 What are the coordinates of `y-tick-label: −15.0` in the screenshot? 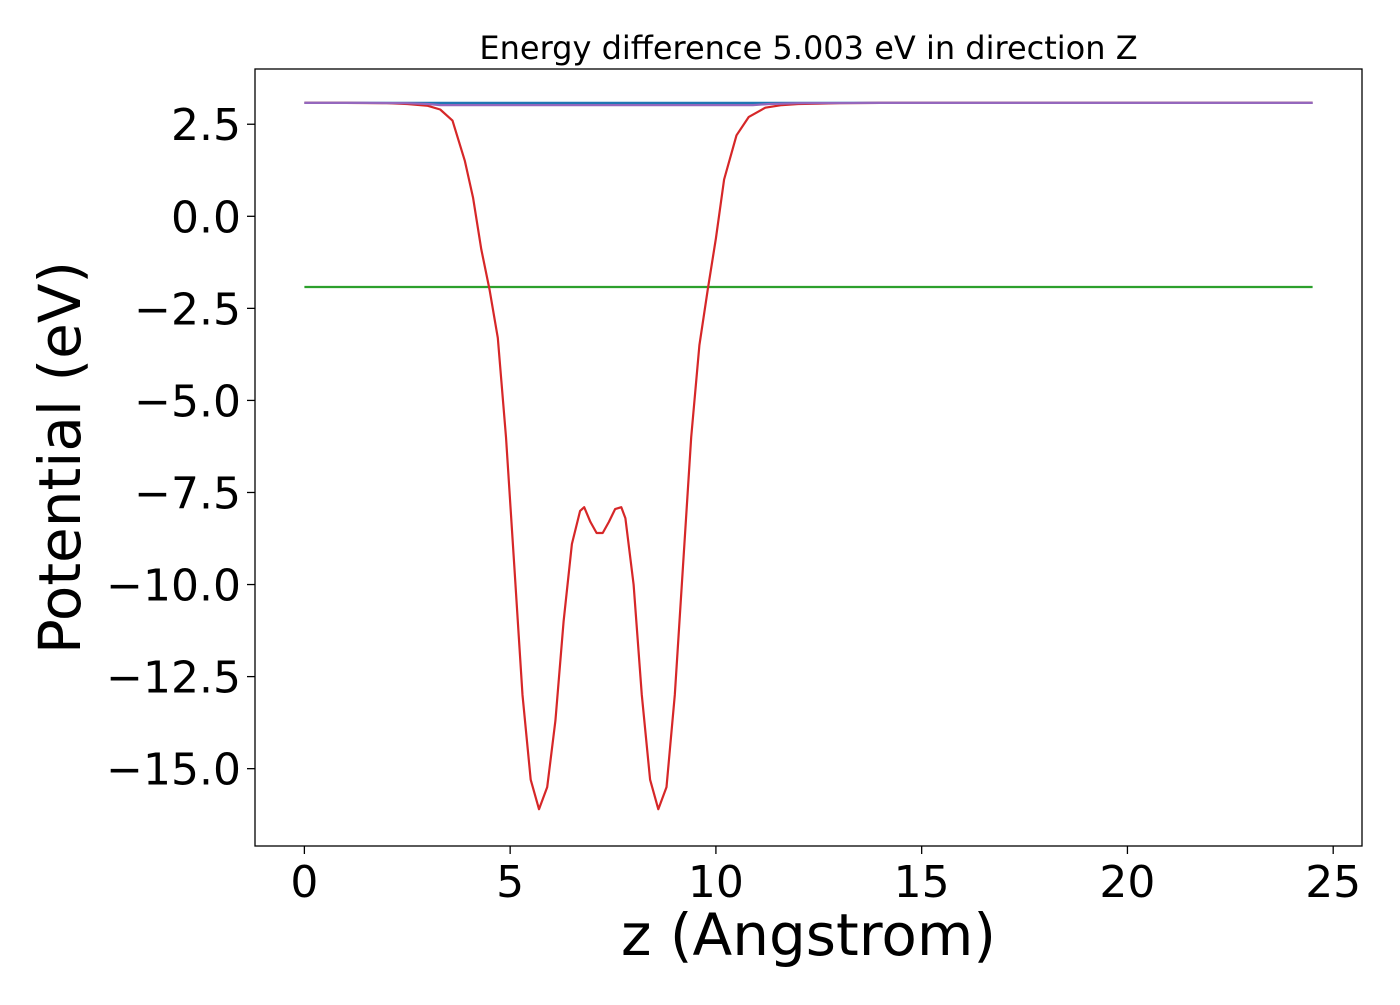 It's located at (173, 770).